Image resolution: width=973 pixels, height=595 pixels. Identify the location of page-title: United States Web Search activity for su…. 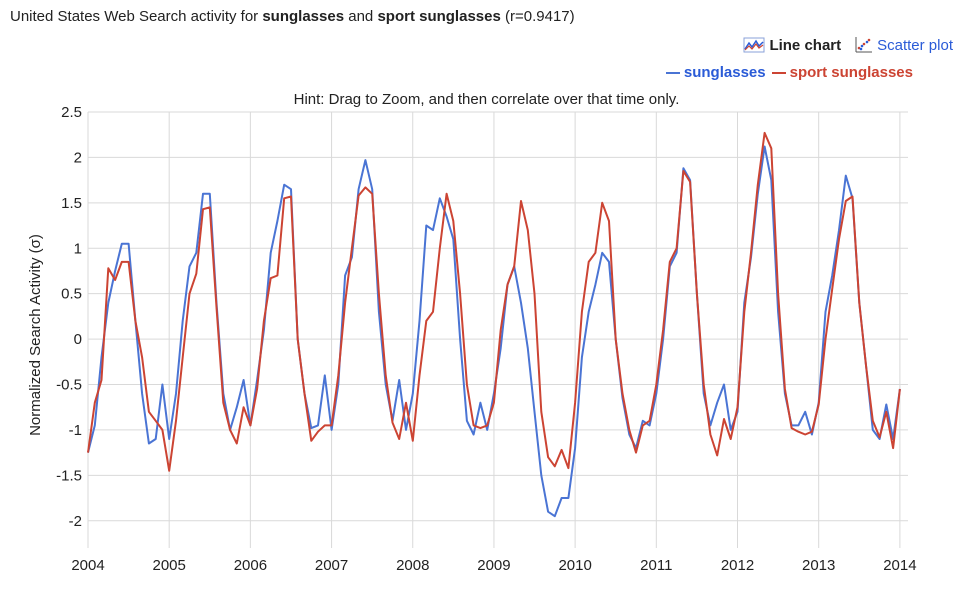
(292, 16).